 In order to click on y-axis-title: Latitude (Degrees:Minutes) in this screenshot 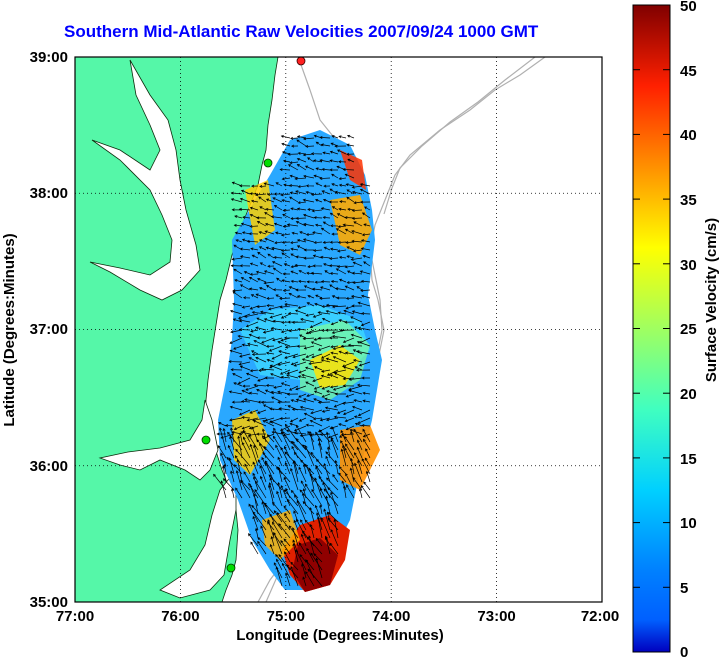, I will do `click(9, 329)`.